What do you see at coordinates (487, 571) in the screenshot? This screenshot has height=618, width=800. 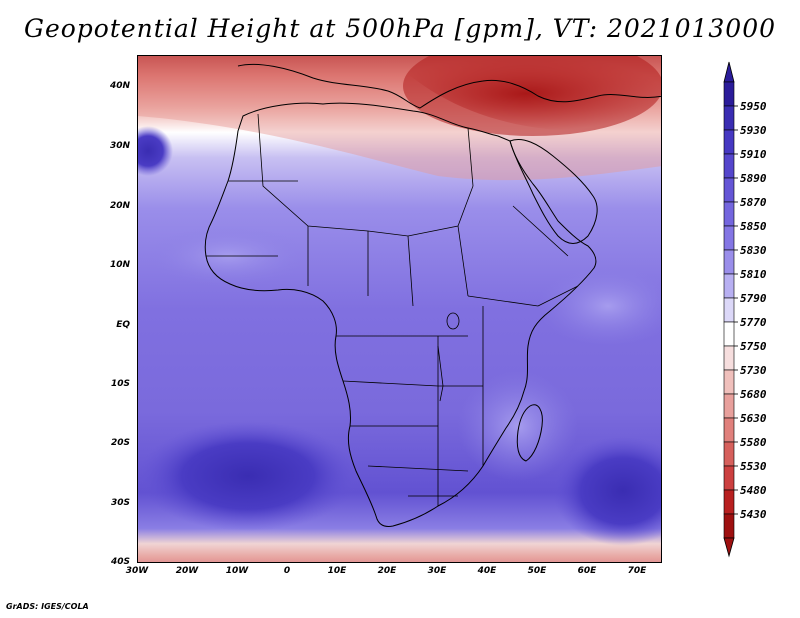 I see `lon-label: 40E` at bounding box center [487, 571].